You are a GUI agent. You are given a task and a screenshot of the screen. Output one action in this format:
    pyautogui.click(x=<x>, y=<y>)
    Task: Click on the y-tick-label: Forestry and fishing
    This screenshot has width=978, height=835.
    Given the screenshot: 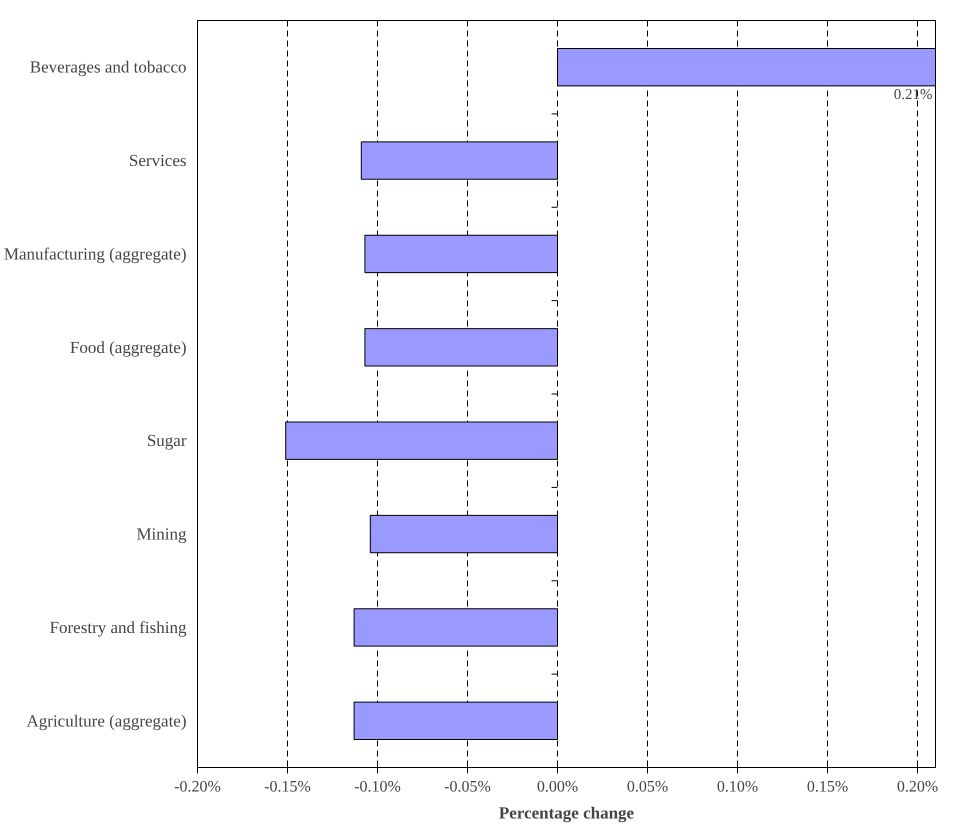 What is the action you would take?
    pyautogui.click(x=118, y=627)
    